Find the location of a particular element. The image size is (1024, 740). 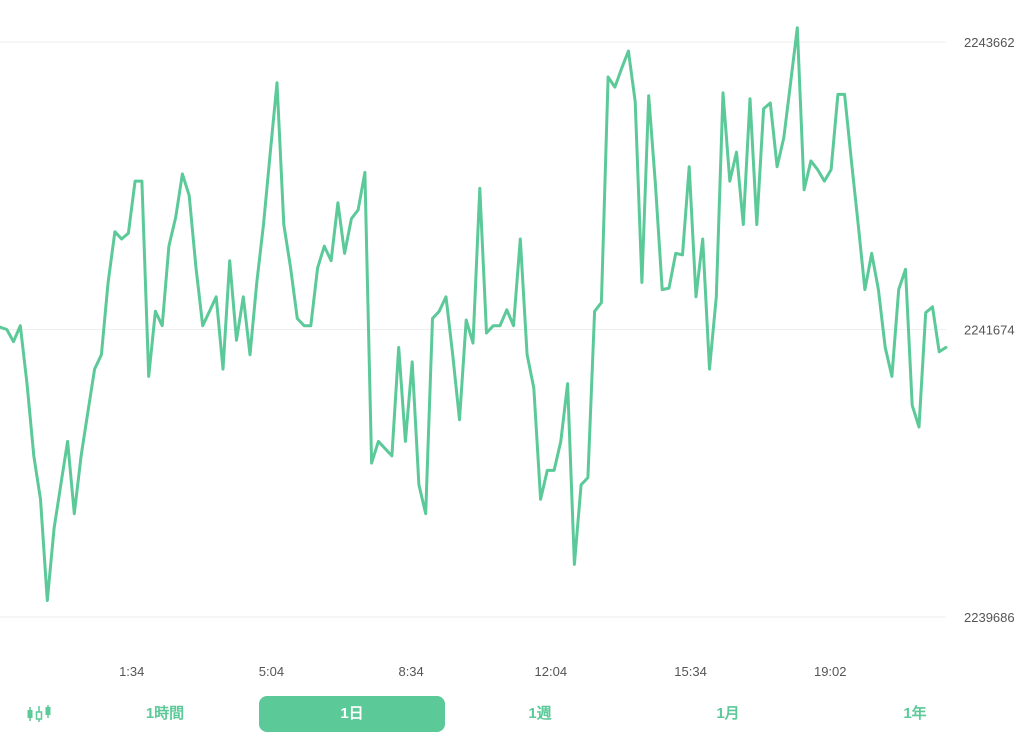

y-tick-label: 2243662 is located at coordinates (989, 42).